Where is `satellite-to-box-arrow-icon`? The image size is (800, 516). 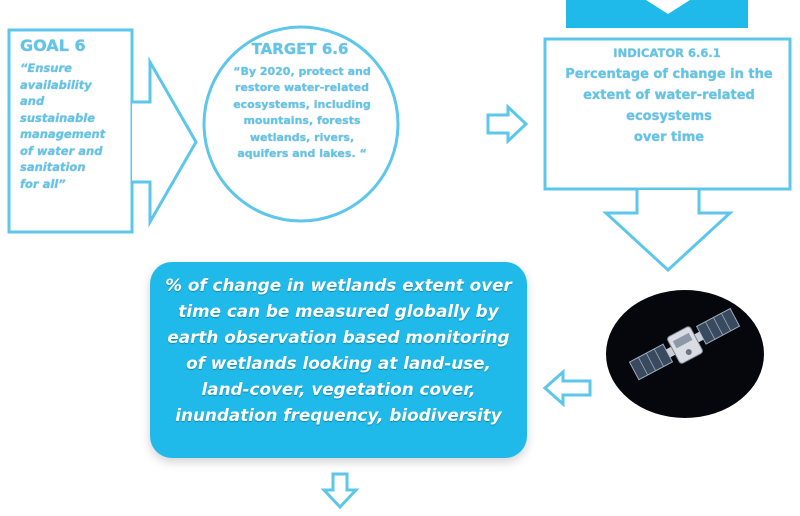
satellite-to-box-arrow-icon is located at coordinates (567, 388).